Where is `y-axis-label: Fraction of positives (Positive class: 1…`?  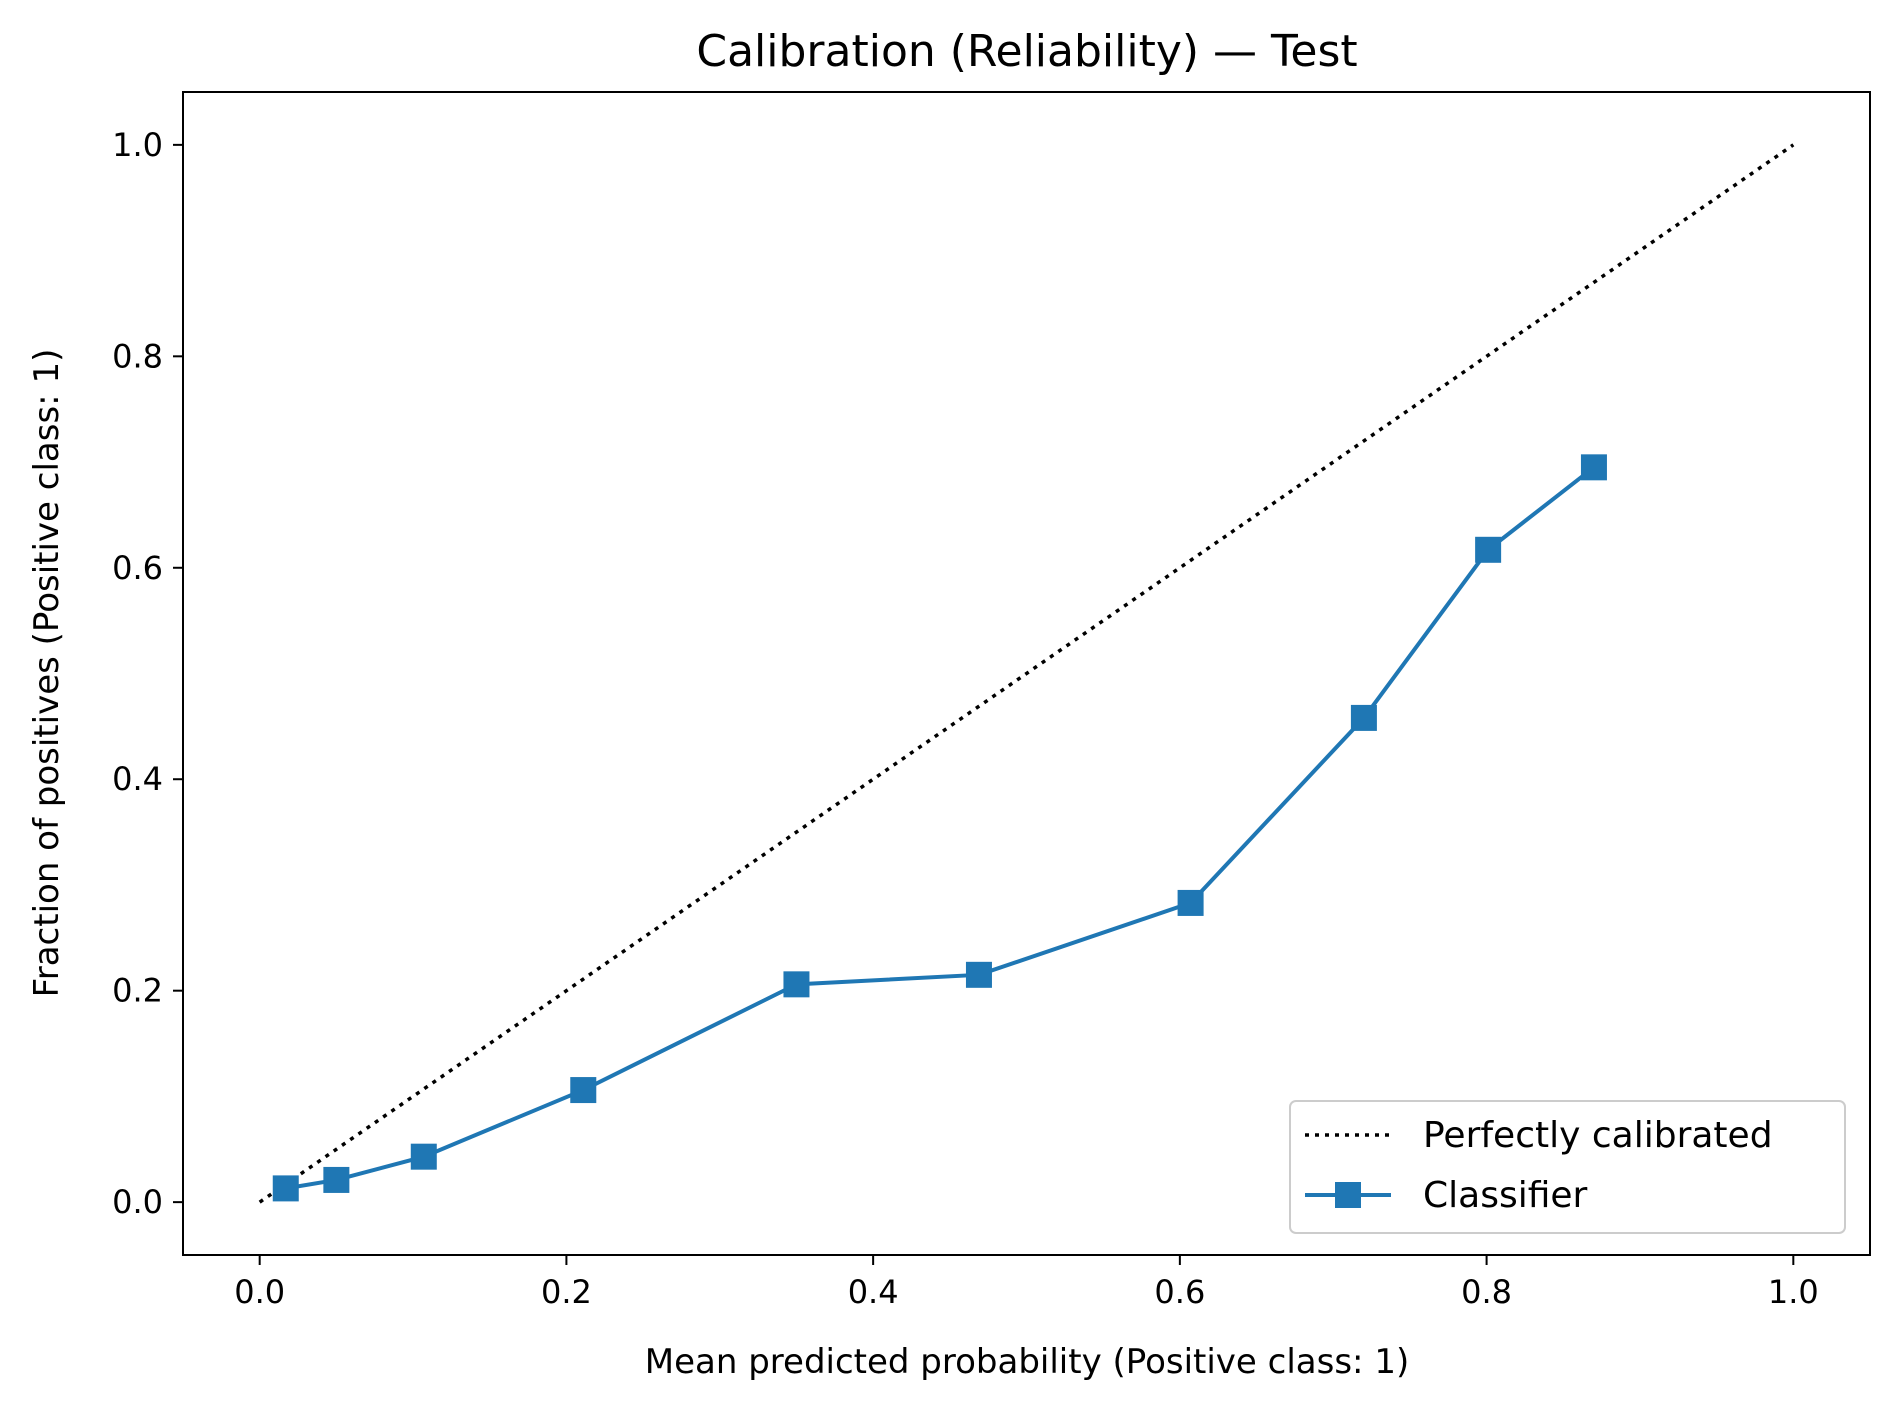 y-axis-label: Fraction of positives (Positive class: 1… is located at coordinates (47, 673).